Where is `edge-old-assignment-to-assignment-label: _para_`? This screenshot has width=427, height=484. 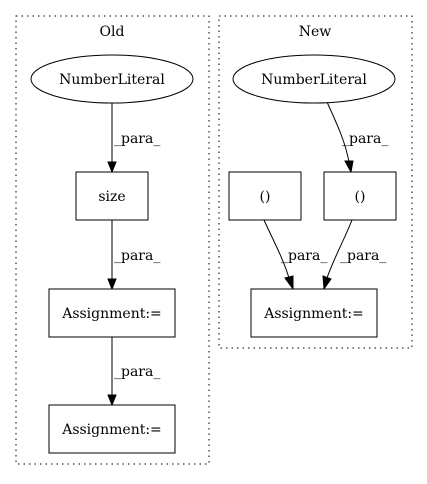
edge-old-assignment-to-assignment-label: _para_ is located at coordinates (137, 372).